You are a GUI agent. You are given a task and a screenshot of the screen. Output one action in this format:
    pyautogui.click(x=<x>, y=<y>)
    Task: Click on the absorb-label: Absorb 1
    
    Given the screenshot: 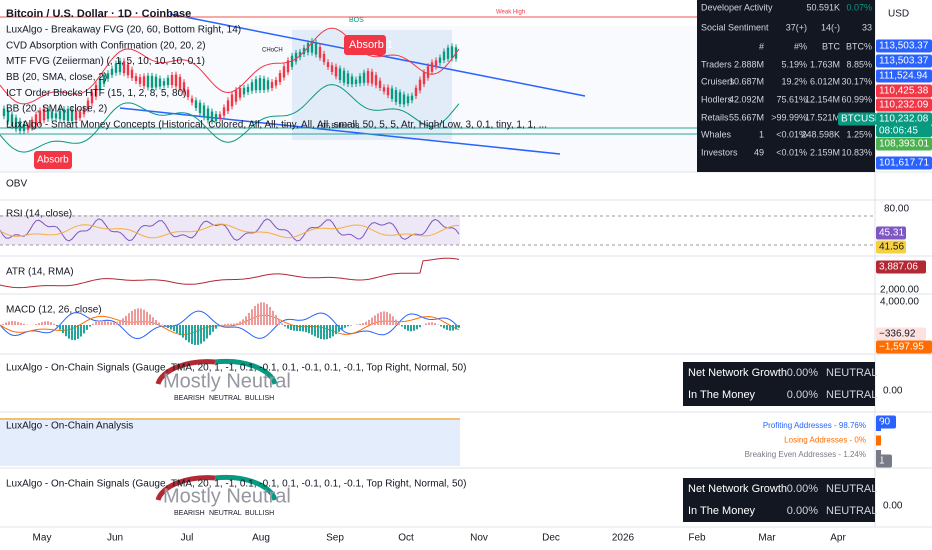 What is the action you would take?
    pyautogui.click(x=371, y=45)
    